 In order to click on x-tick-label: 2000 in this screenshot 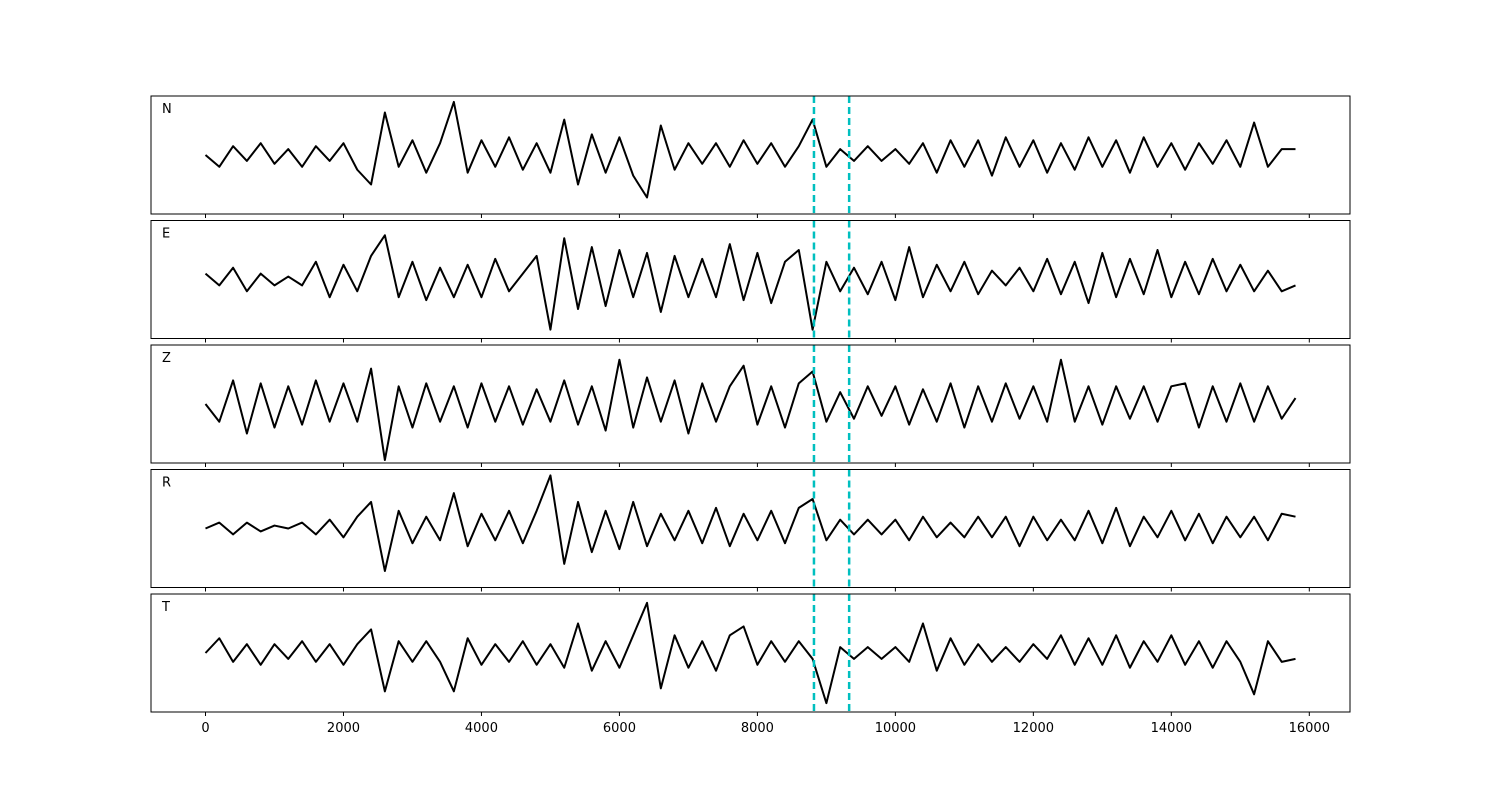, I will do `click(343, 728)`.